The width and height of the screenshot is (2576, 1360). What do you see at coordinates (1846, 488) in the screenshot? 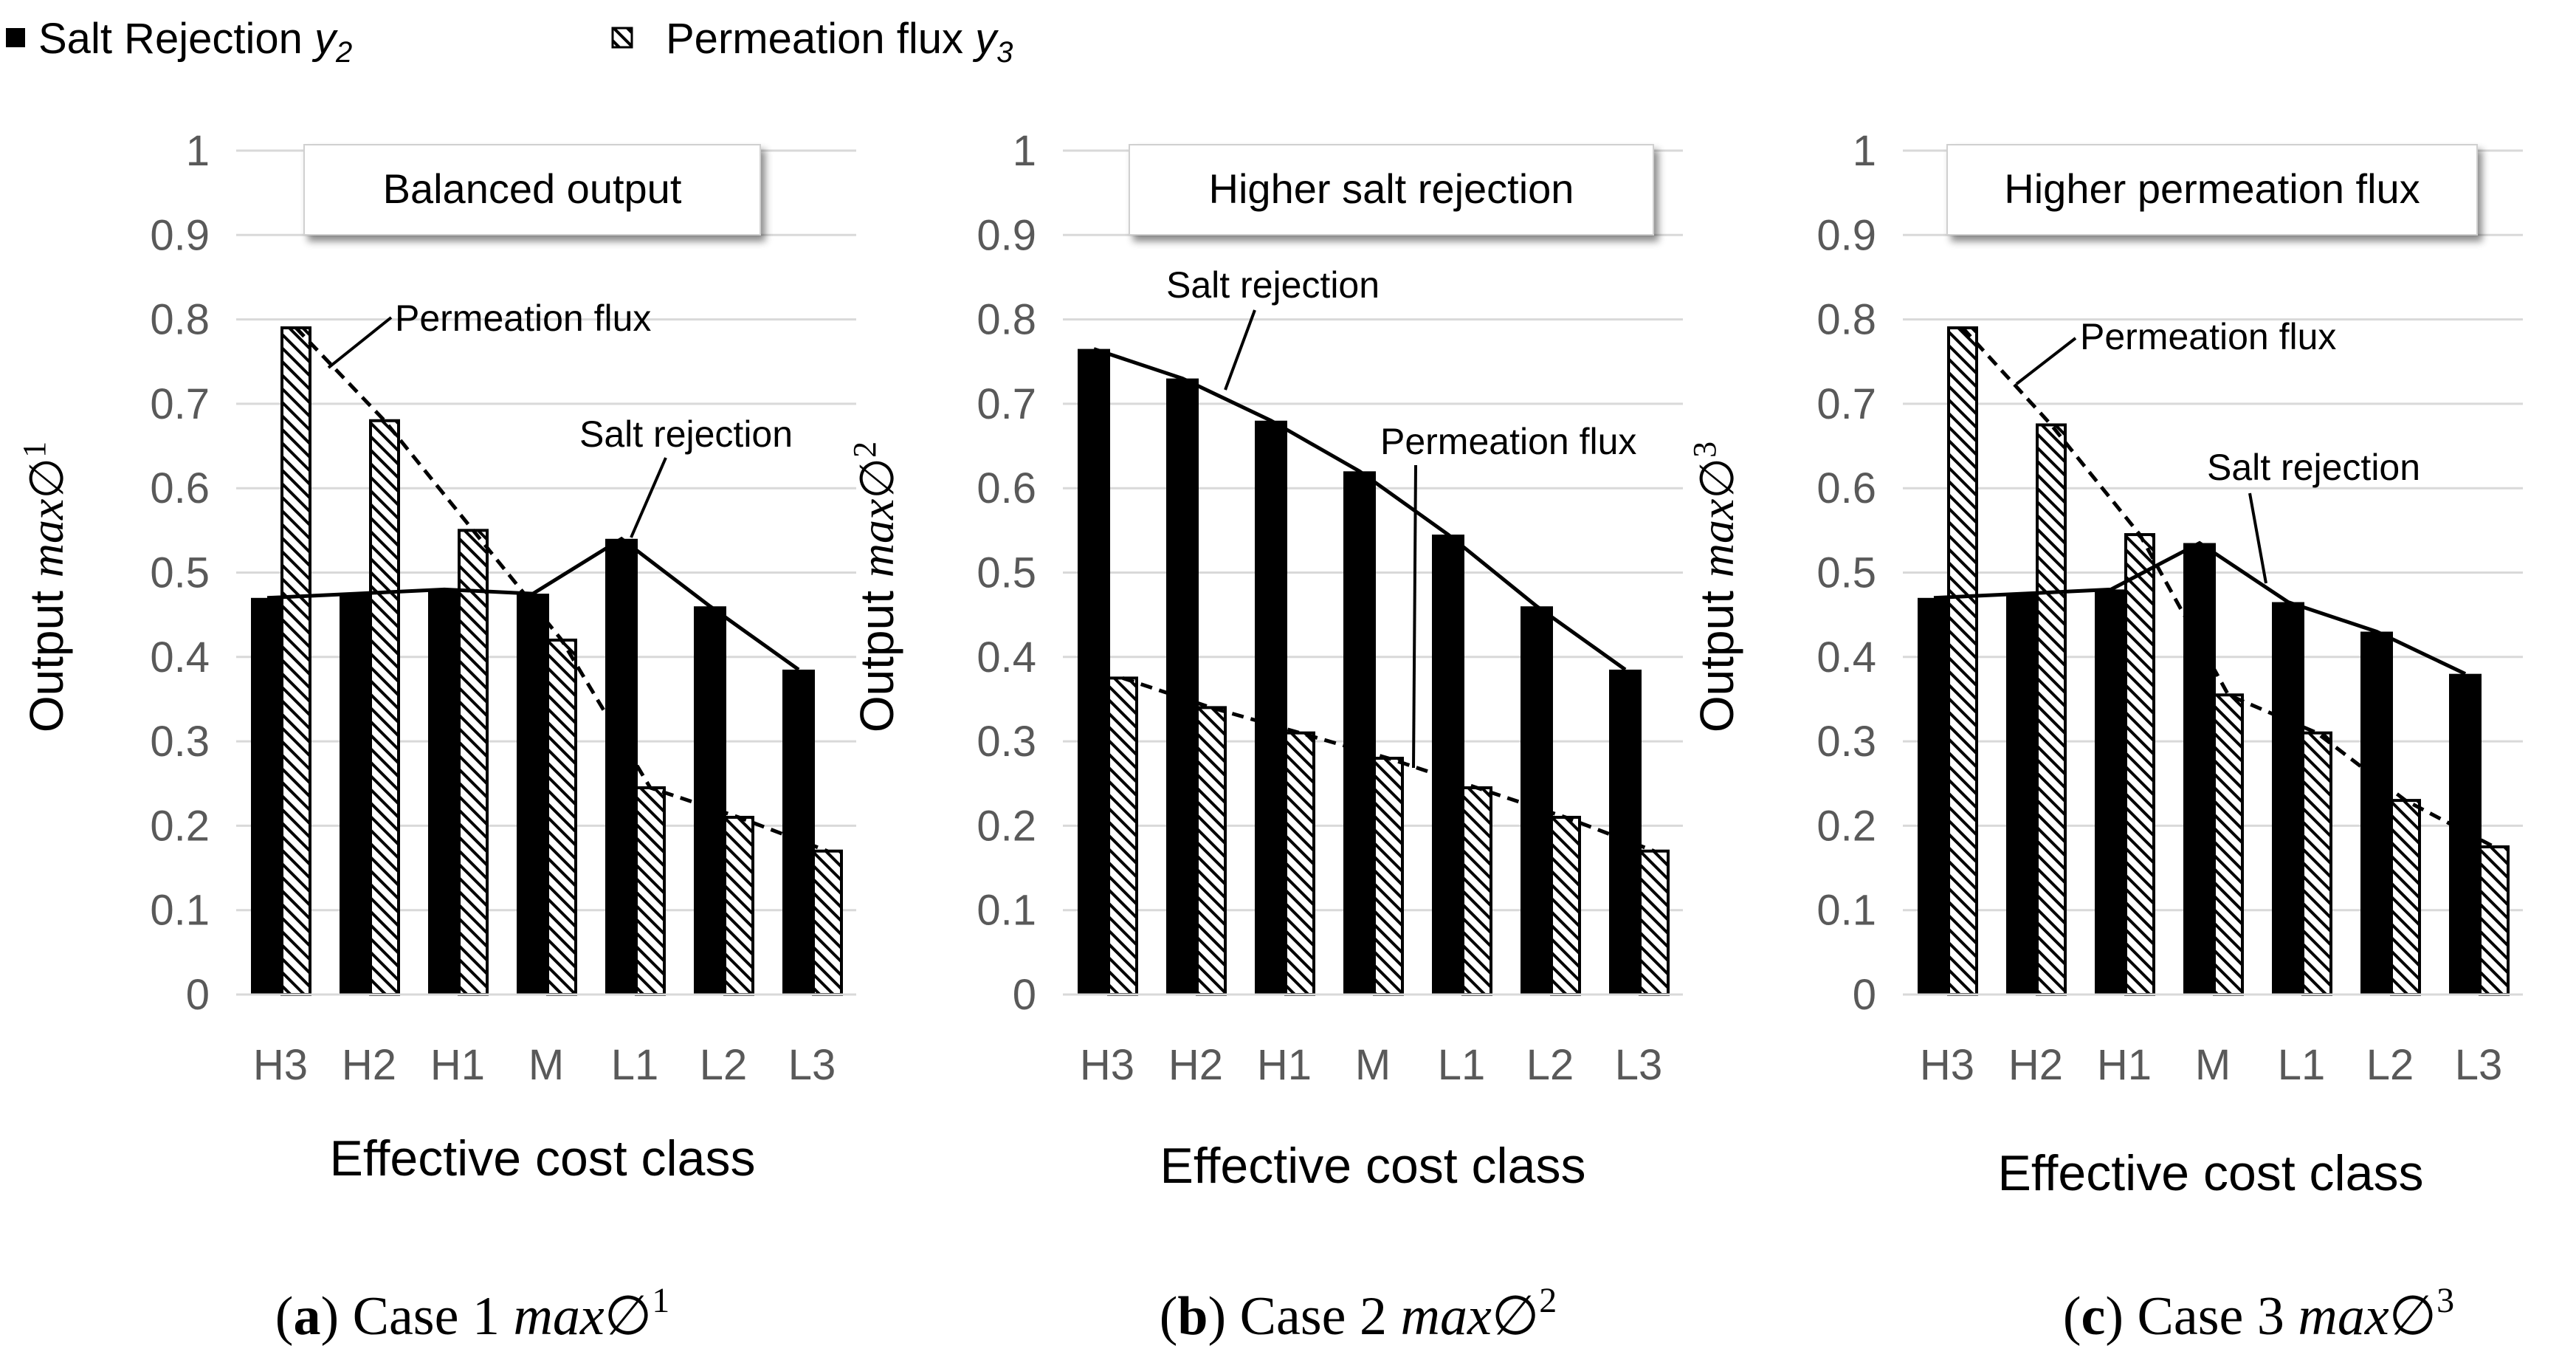
I see `panel-c-y-tick-label: 0.6` at bounding box center [1846, 488].